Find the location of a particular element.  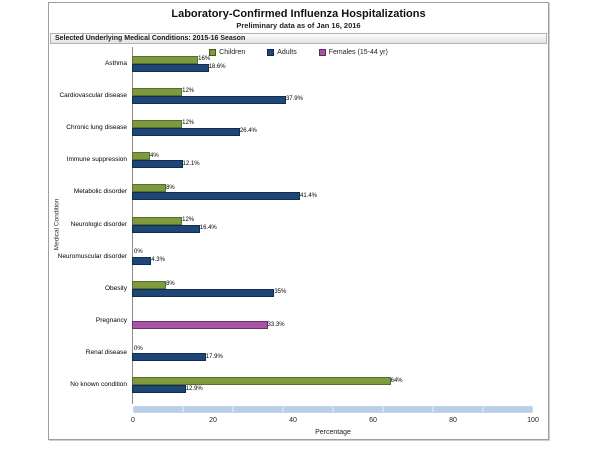

value-label: 35% is located at coordinates (280, 292).